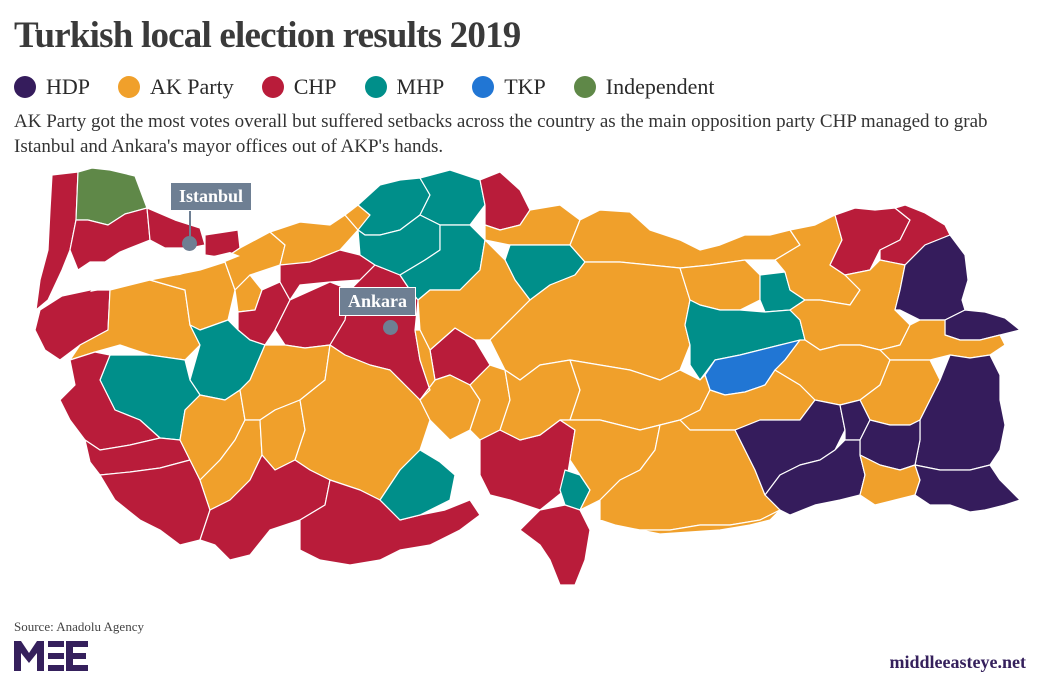 The width and height of the screenshot is (1040, 689). What do you see at coordinates (189, 243) in the screenshot?
I see `istanbul-marker-icon` at bounding box center [189, 243].